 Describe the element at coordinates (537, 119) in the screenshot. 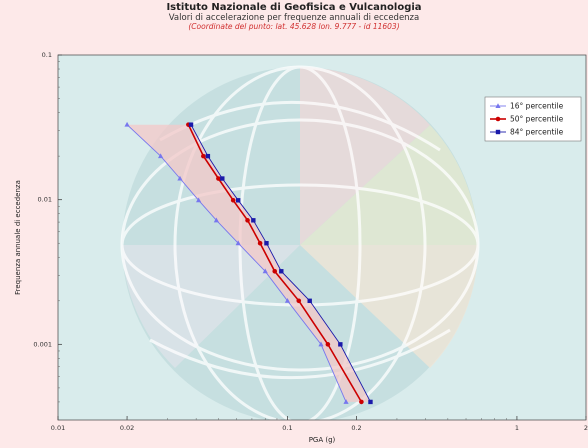

I see `legend-label: 50° percentile` at that location.